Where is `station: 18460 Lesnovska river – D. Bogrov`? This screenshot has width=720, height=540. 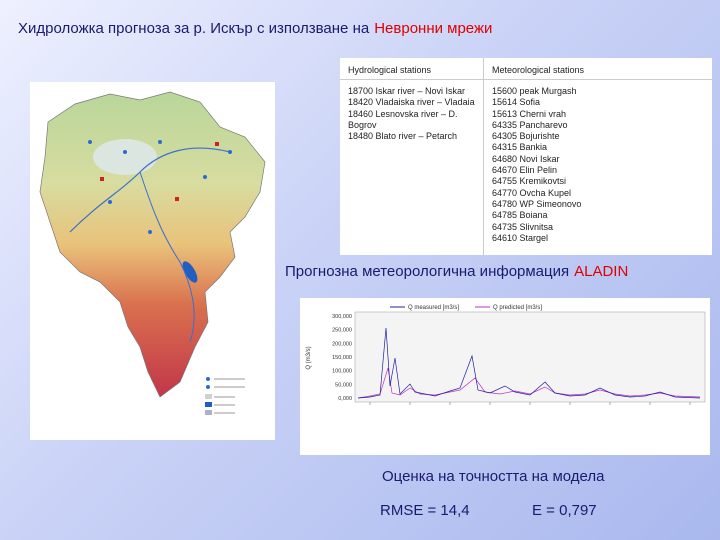
station: 18460 Lesnovska river – D. Bogrov is located at coordinates (403, 119).